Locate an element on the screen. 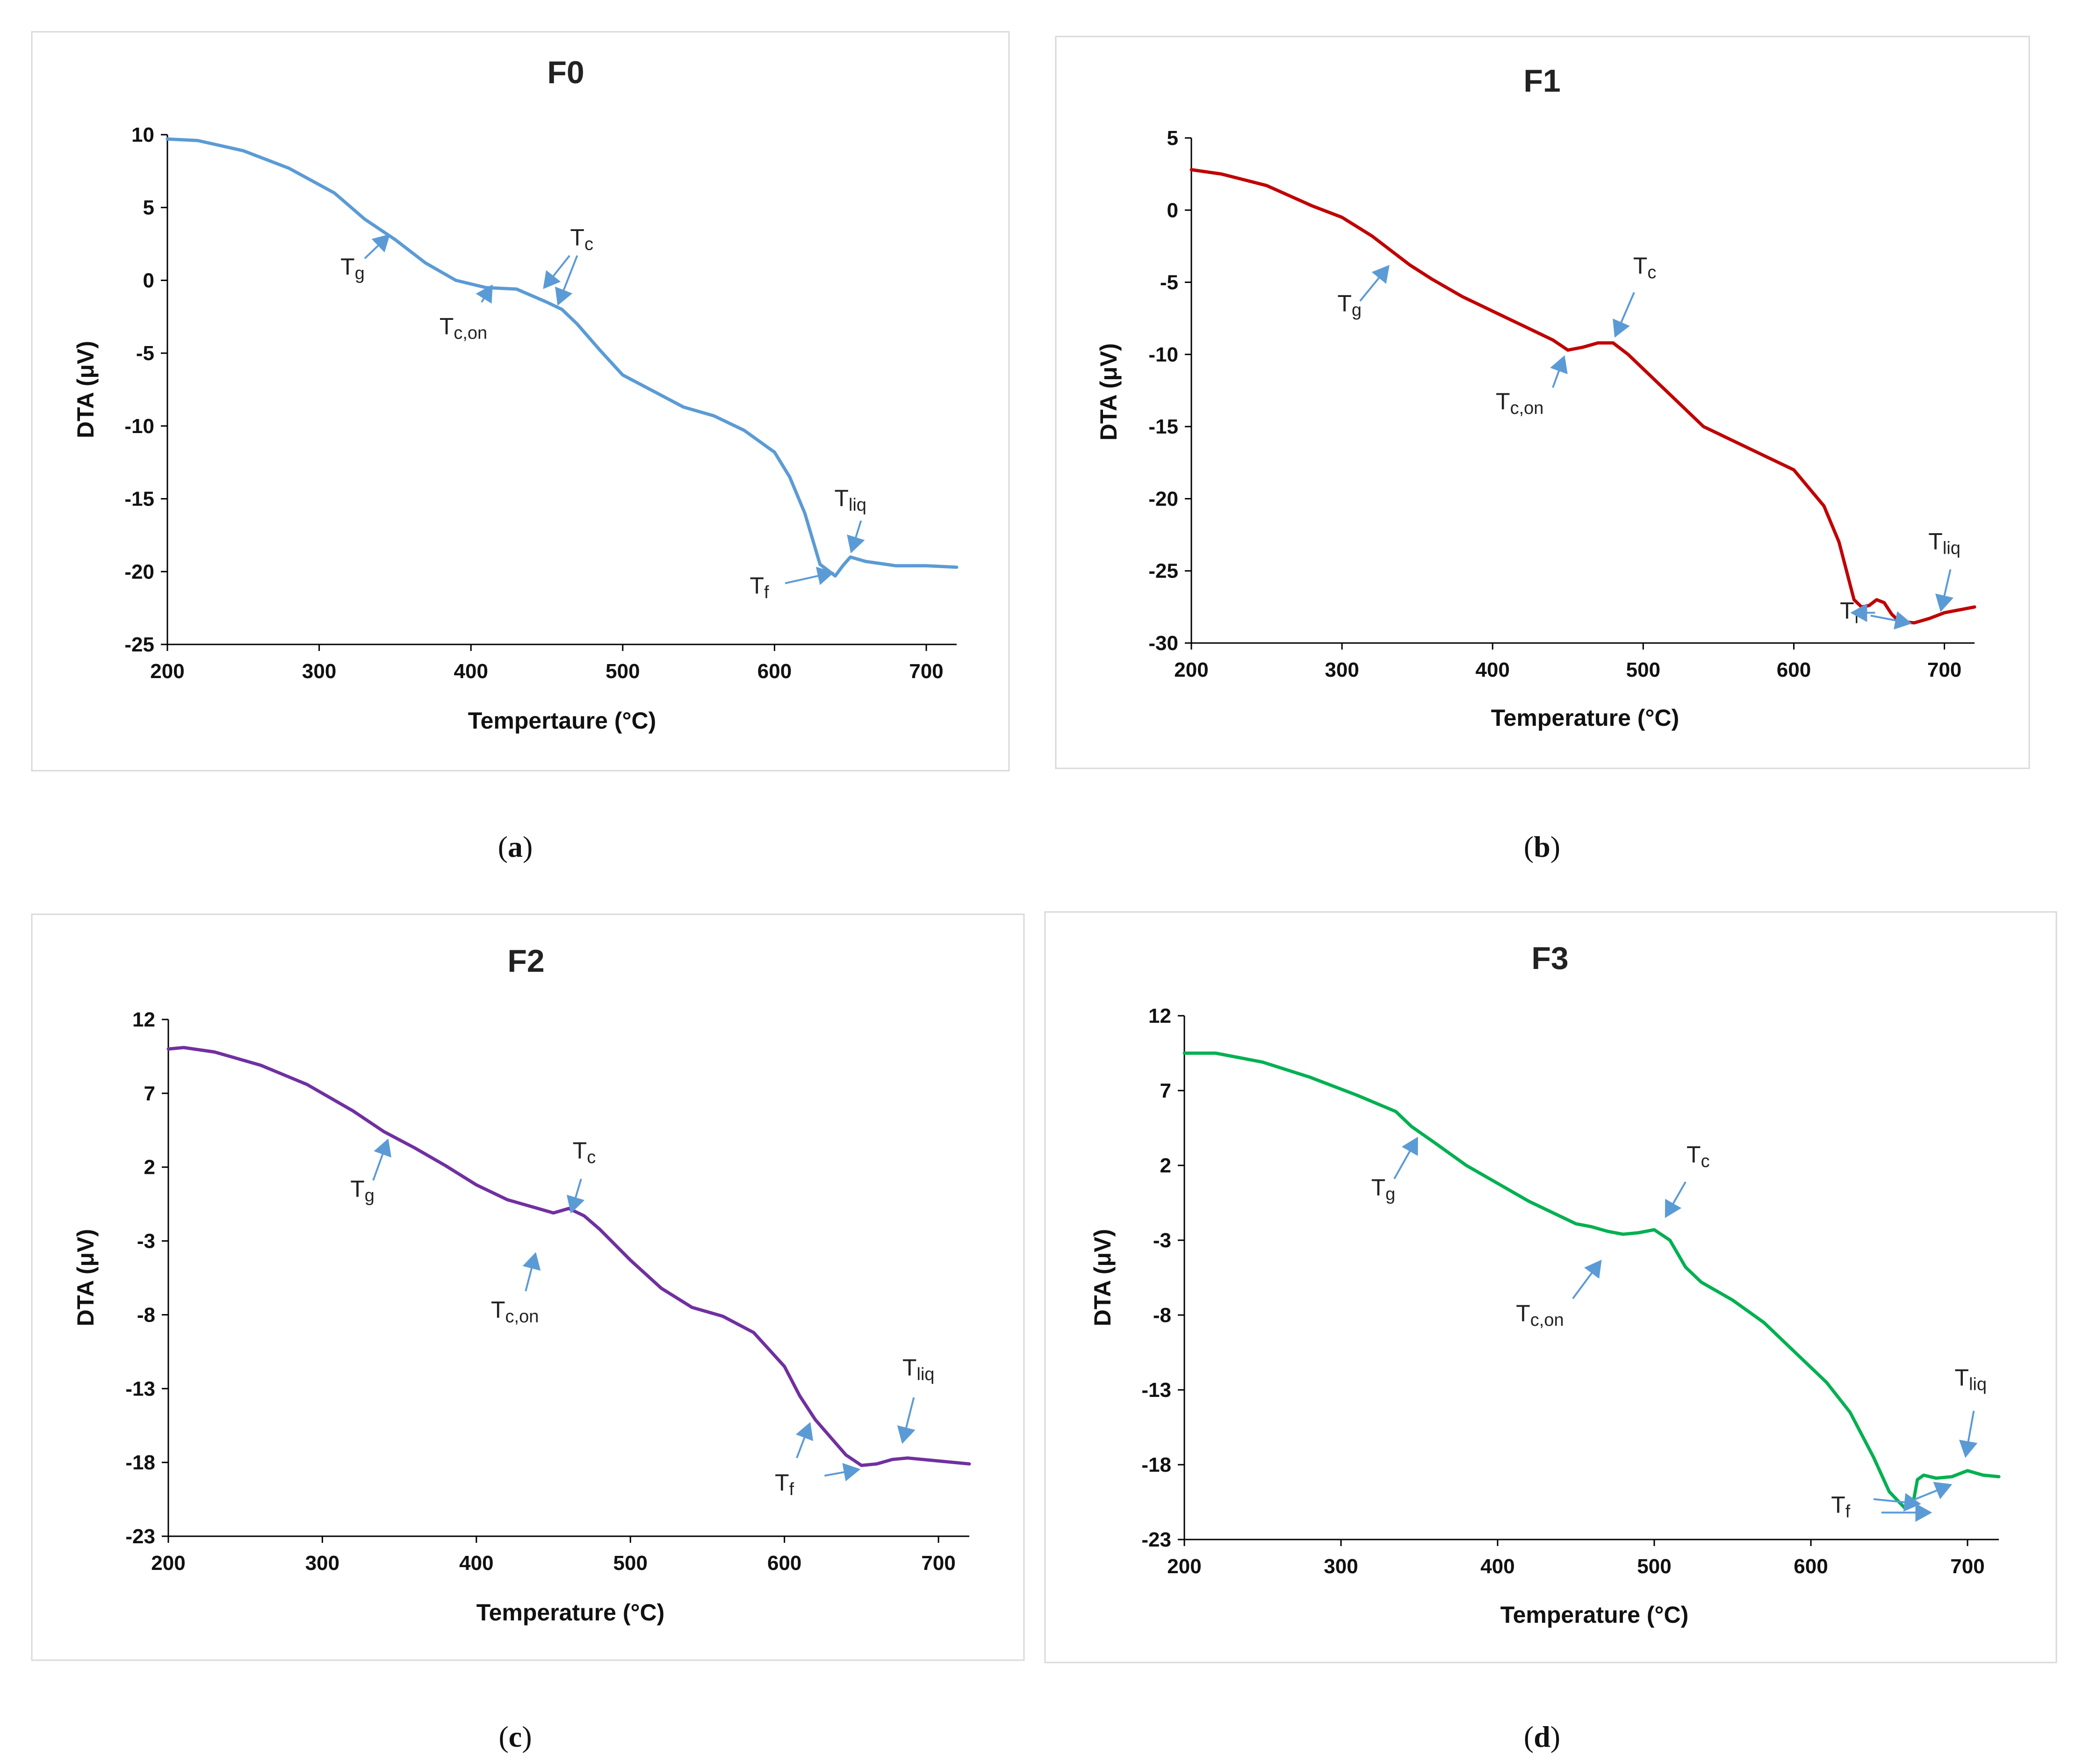 The width and height of the screenshot is (2076, 1764). caption-c: (c) is located at coordinates (515, 1736).